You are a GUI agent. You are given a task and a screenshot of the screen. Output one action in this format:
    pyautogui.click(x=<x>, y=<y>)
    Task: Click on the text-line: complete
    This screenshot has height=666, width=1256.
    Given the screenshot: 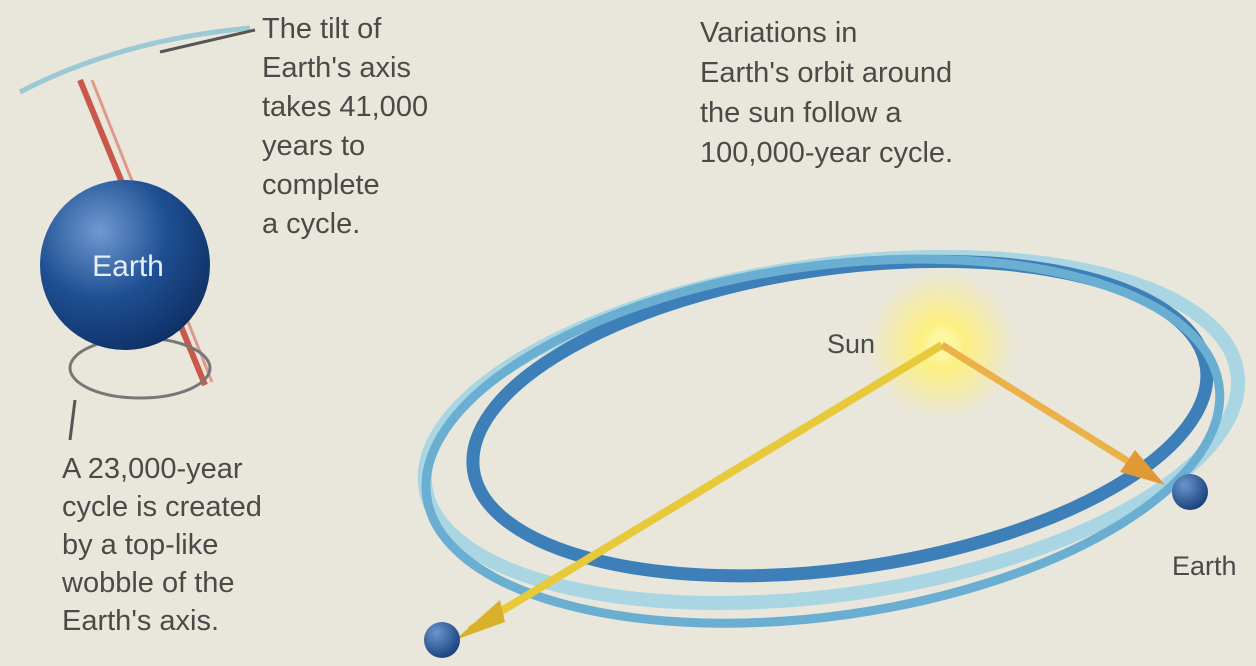 What is the action you would take?
    pyautogui.click(x=321, y=185)
    